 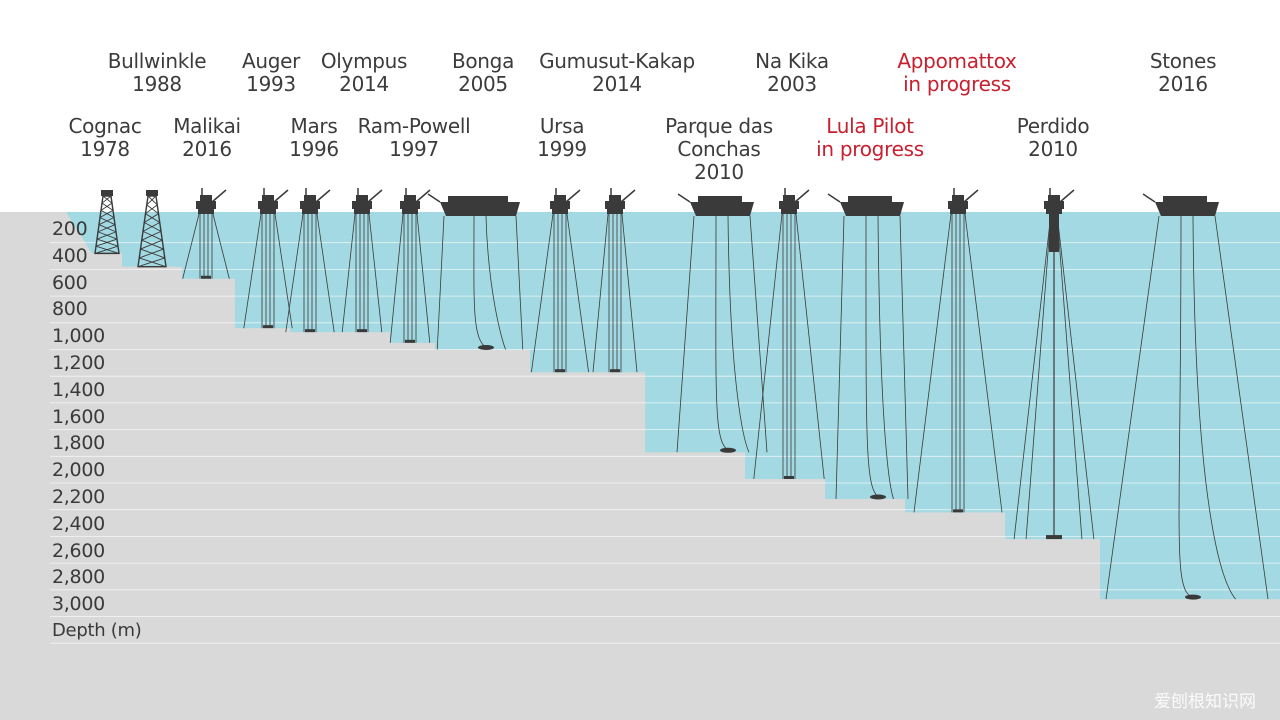 What do you see at coordinates (1067, 196) in the screenshot?
I see `spar-boom` at bounding box center [1067, 196].